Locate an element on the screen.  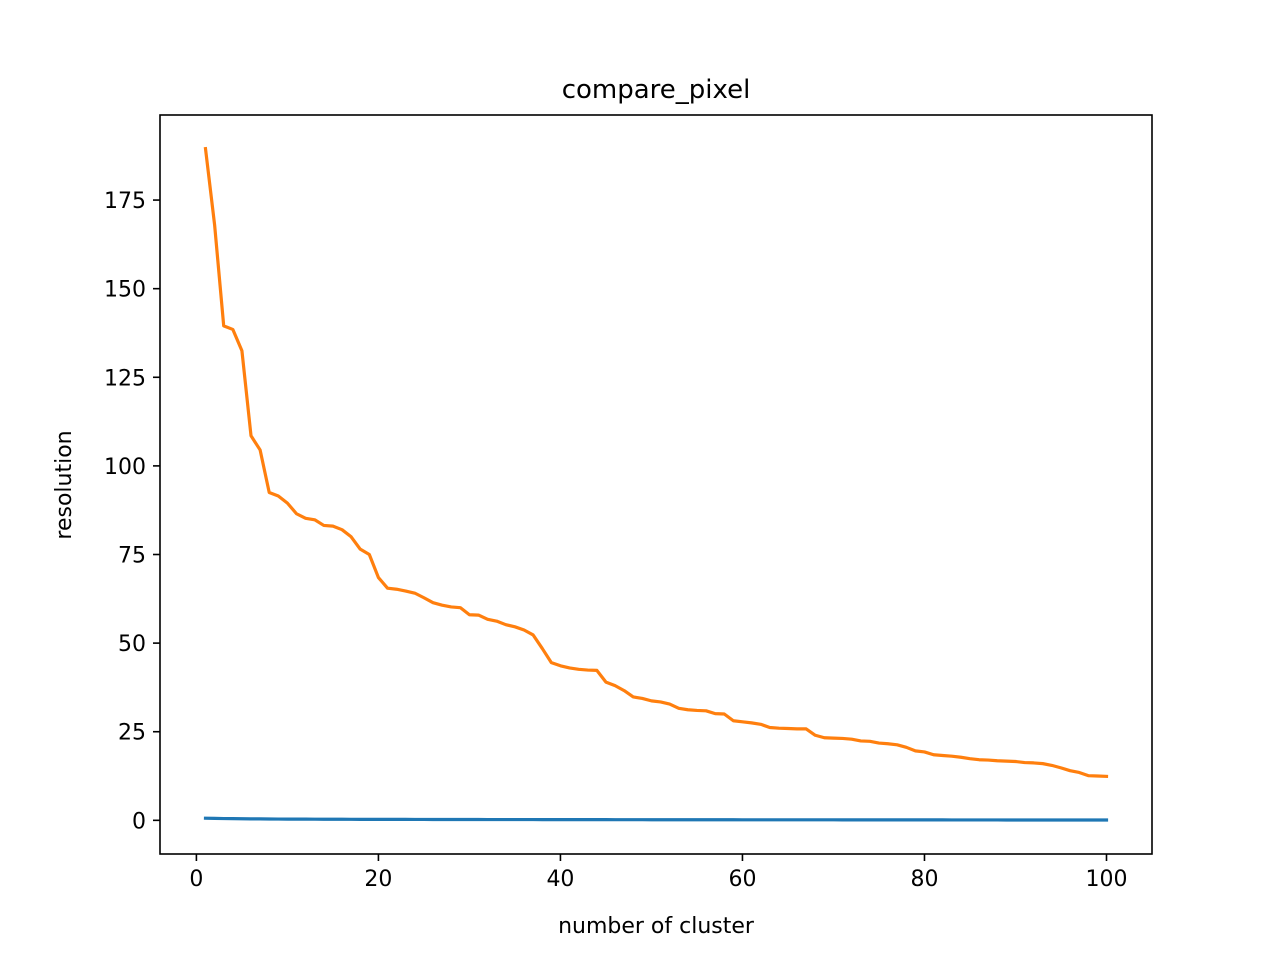
x-tick-label: 20 is located at coordinates (378, 879).